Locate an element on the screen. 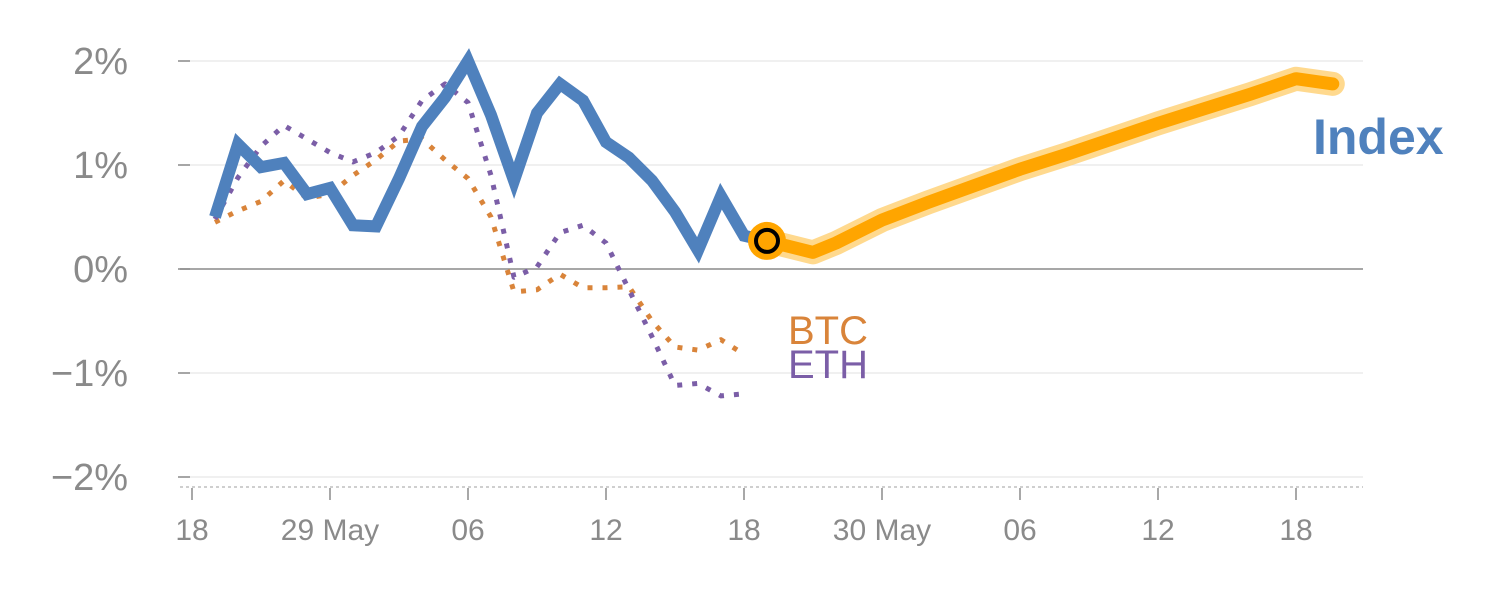  x-tick-label: 30 May is located at coordinates (882, 530).